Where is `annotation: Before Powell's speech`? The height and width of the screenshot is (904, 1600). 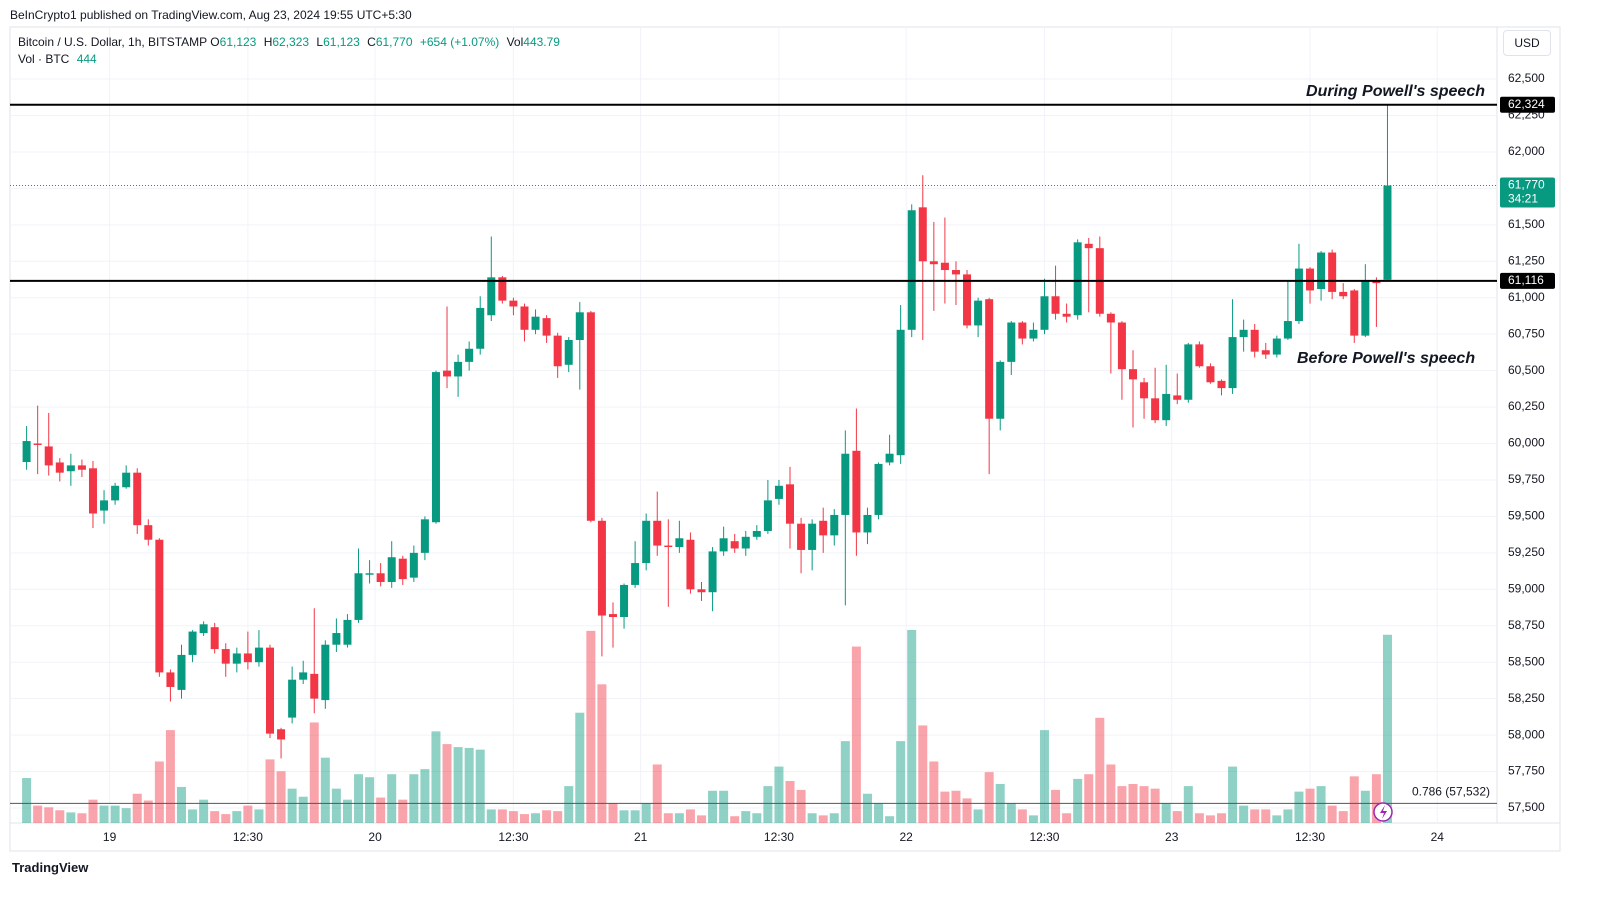
annotation: Before Powell's speech is located at coordinates (1386, 358).